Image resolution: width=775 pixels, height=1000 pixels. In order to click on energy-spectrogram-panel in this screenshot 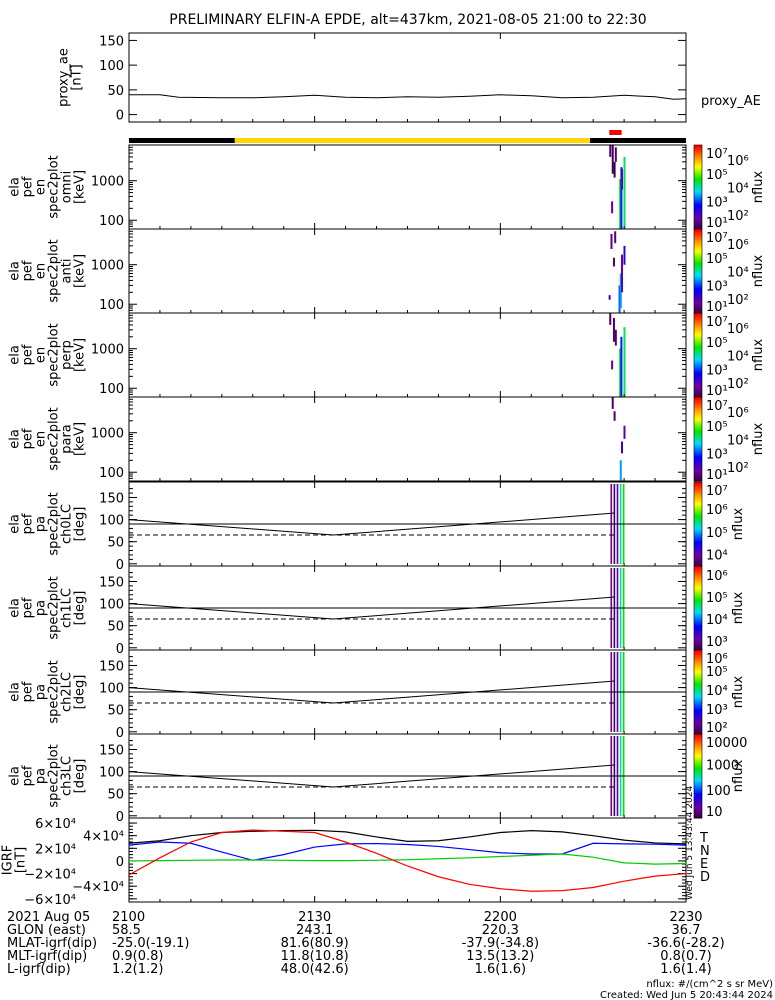, I will do `click(407, 187)`.